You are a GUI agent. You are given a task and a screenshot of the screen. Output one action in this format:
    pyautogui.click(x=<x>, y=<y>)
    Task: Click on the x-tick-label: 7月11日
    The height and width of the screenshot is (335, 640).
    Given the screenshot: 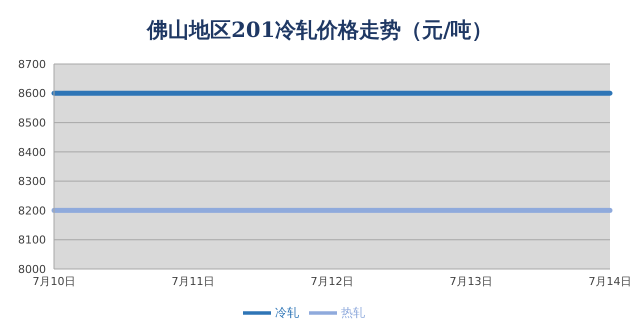 What is the action you would take?
    pyautogui.click(x=193, y=281)
    